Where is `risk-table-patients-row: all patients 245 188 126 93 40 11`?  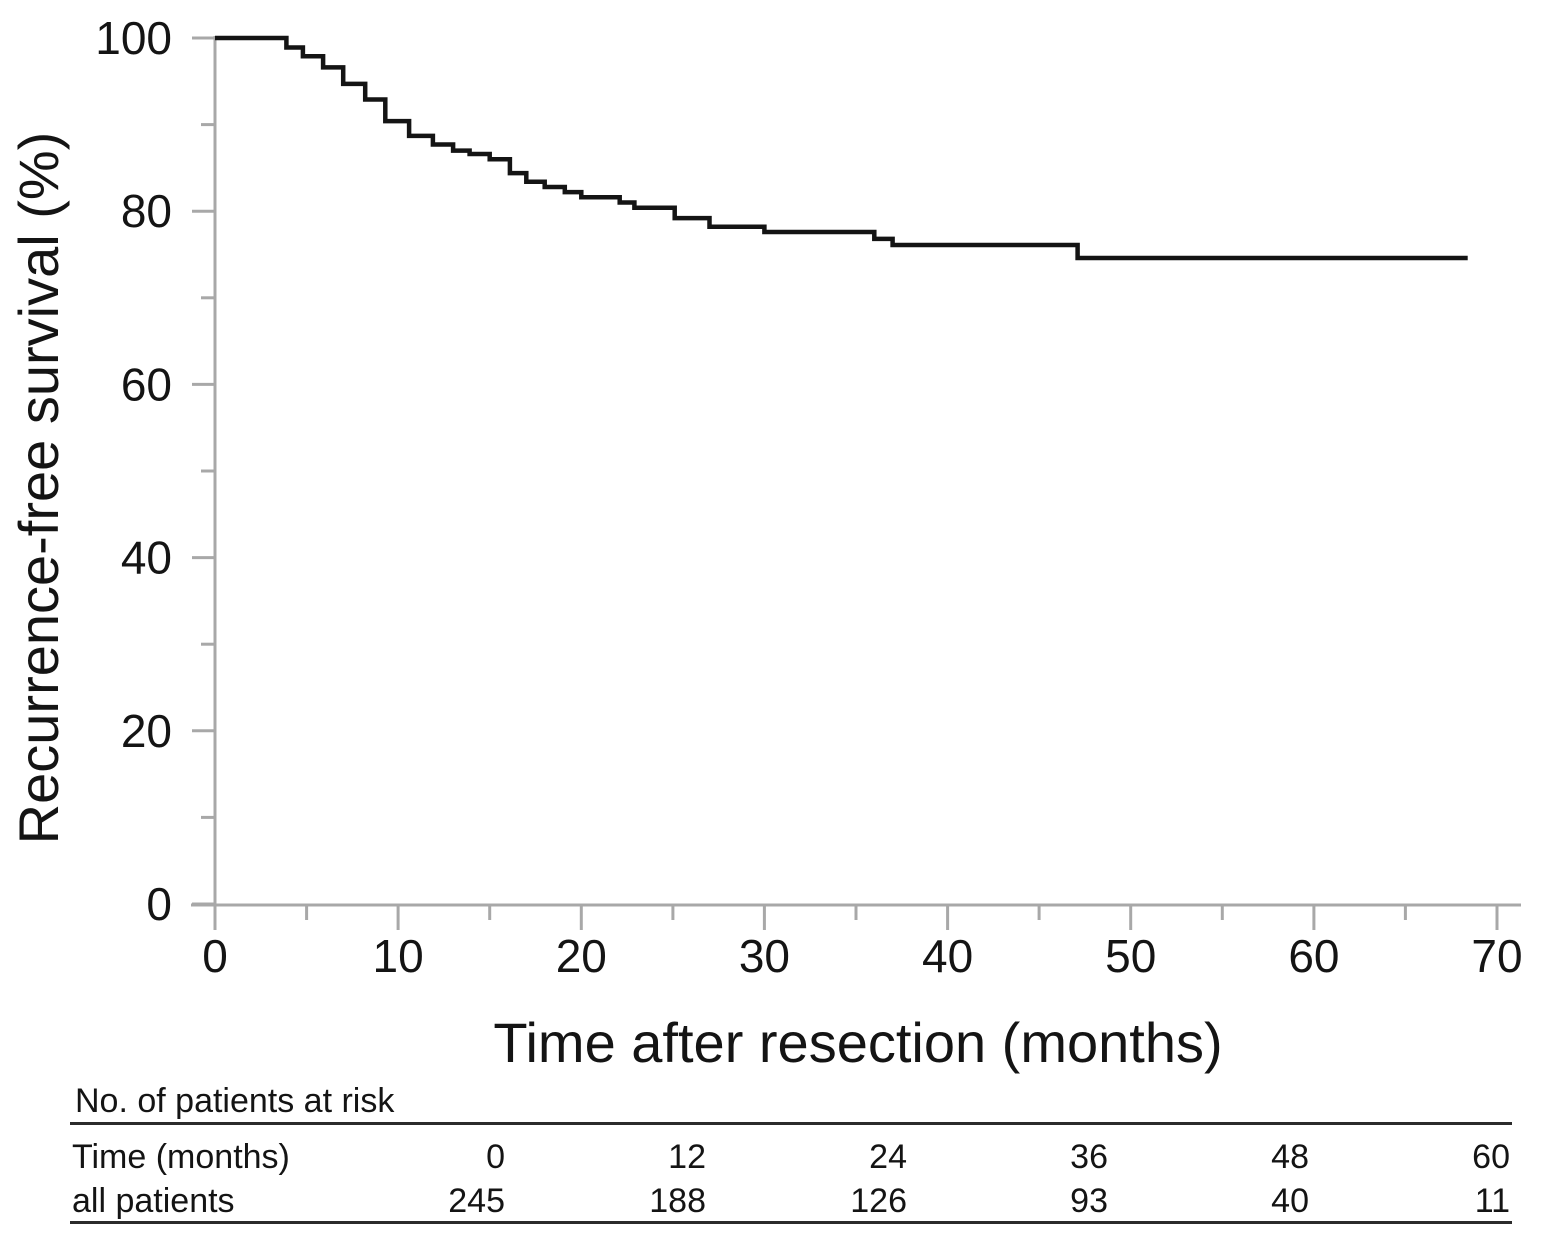
risk-table-patients-row: all patients 245 188 126 93 40 11 is located at coordinates (792, 1201).